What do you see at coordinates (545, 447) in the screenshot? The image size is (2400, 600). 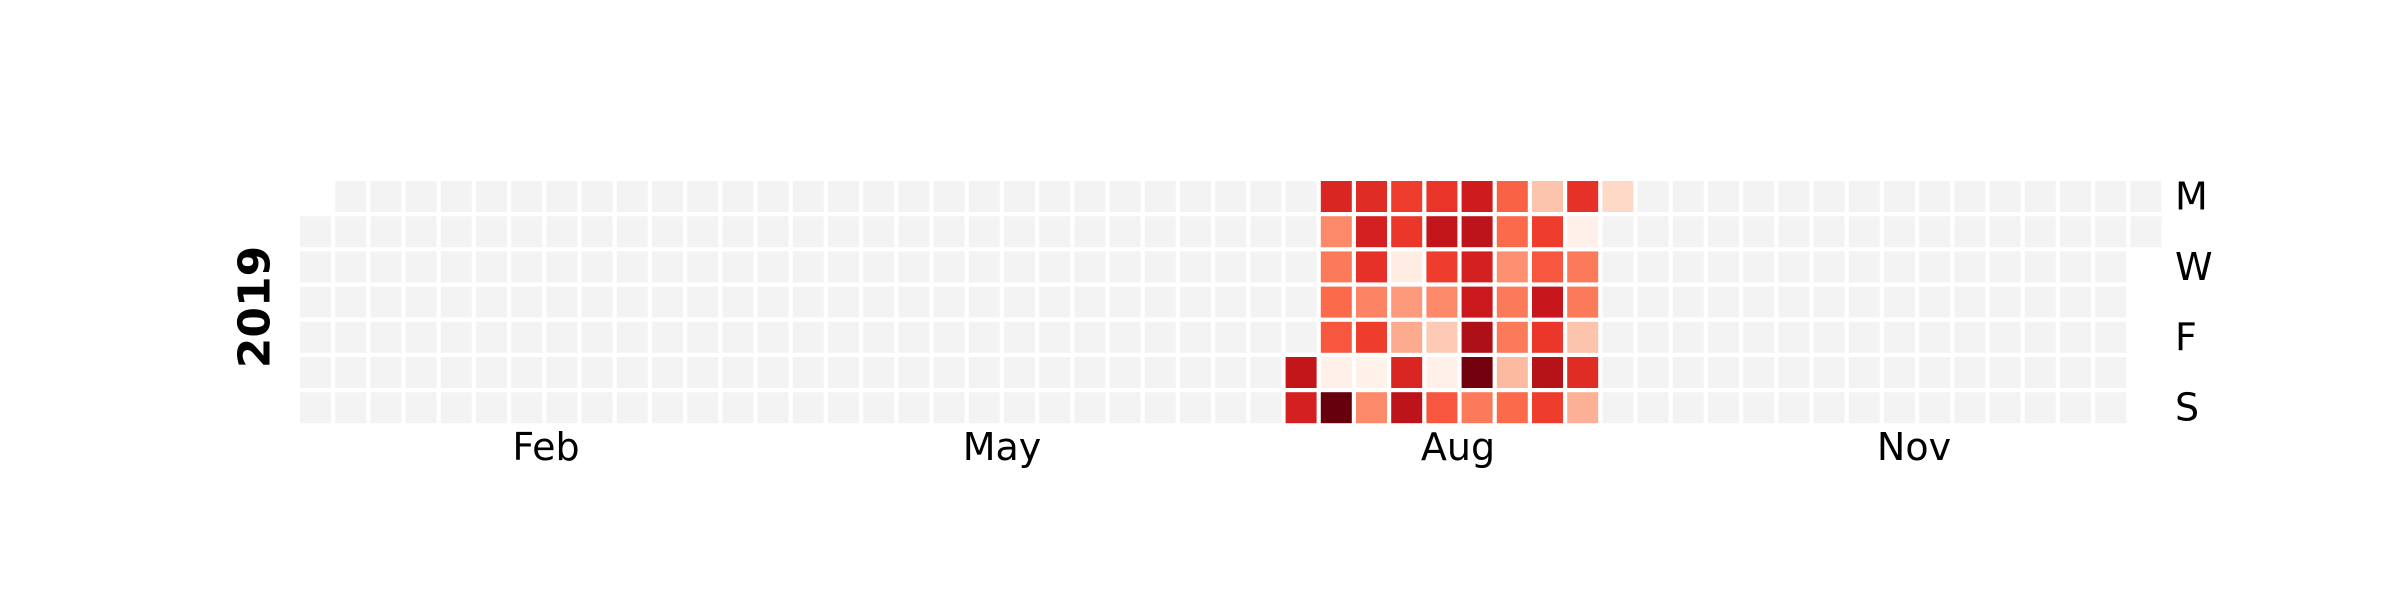 I see `month-label-feb: Feb` at bounding box center [545, 447].